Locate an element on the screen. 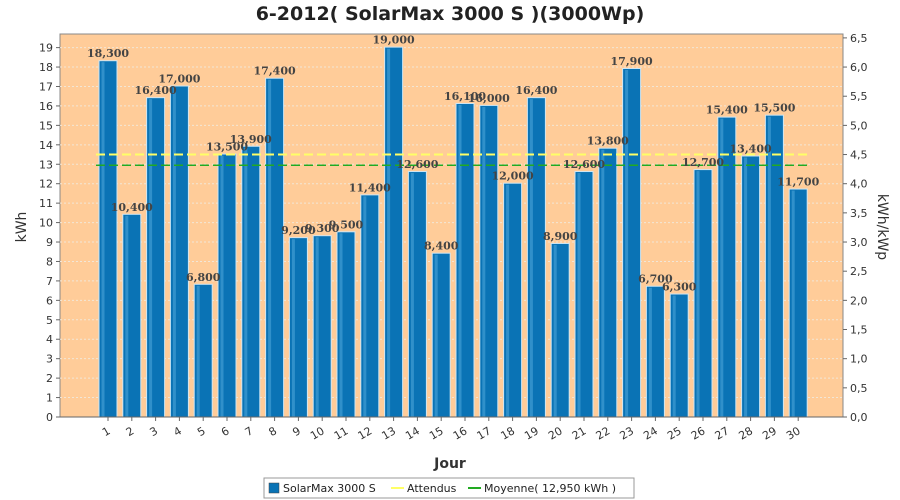  x-tick-label: 19 is located at coordinates (531, 433).